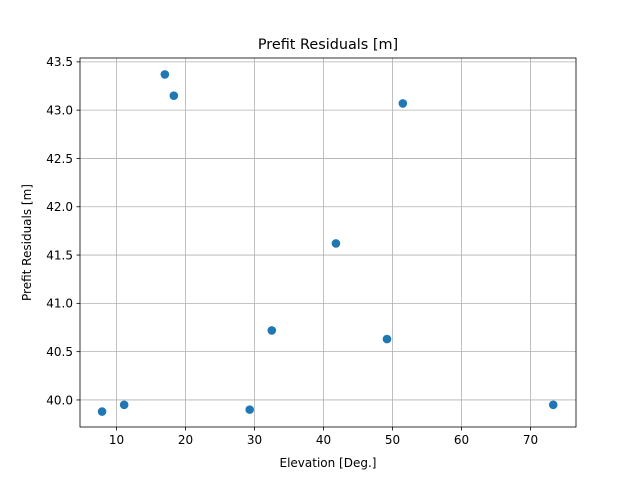  I want to click on x-tick-label: 10, so click(116, 440).